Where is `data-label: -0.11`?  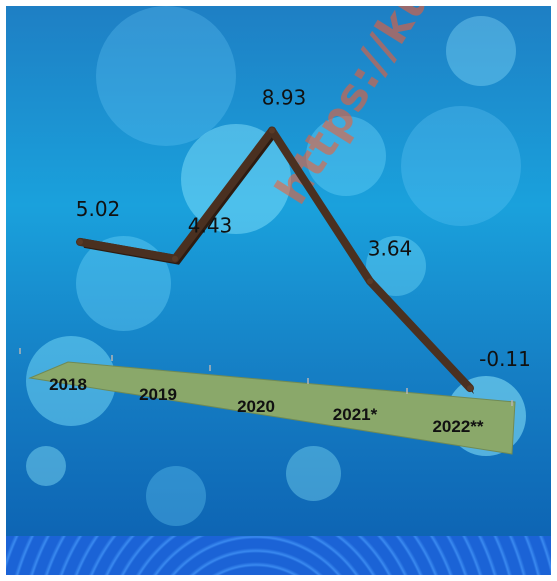 data-label: -0.11 is located at coordinates (505, 359).